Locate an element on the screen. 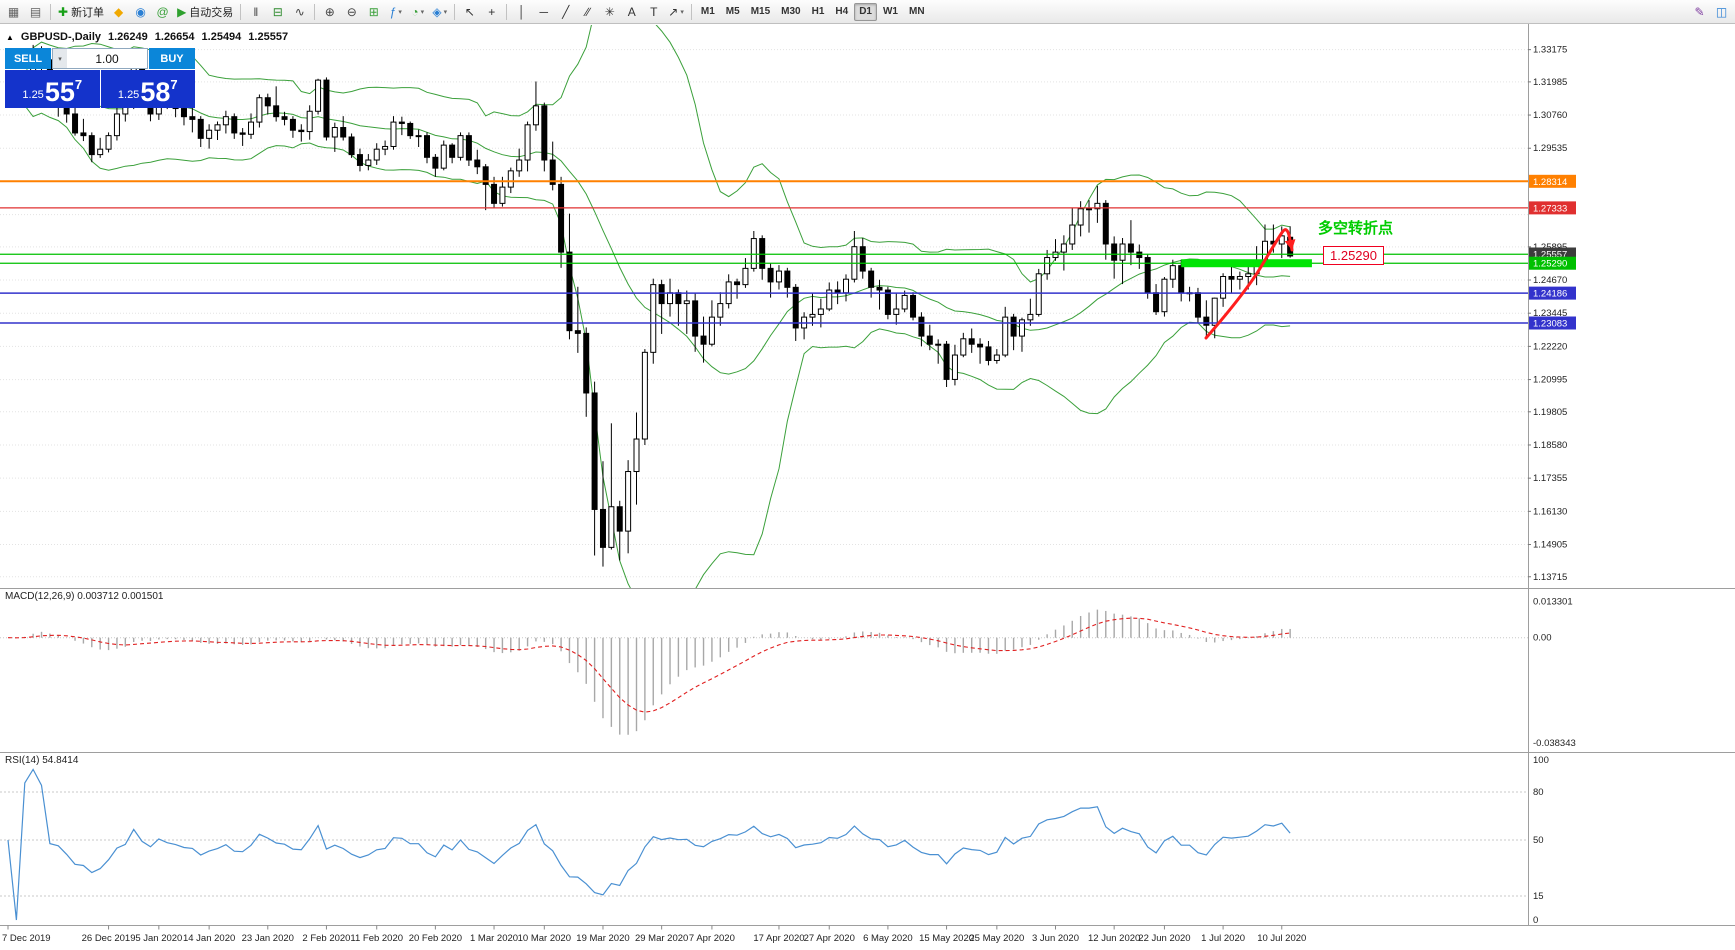  macd-panel is located at coordinates (764, 672).